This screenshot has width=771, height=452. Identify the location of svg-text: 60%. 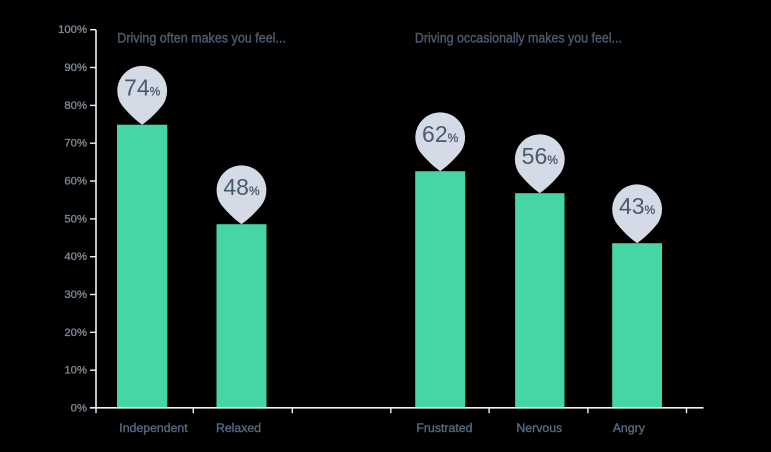
(75, 182).